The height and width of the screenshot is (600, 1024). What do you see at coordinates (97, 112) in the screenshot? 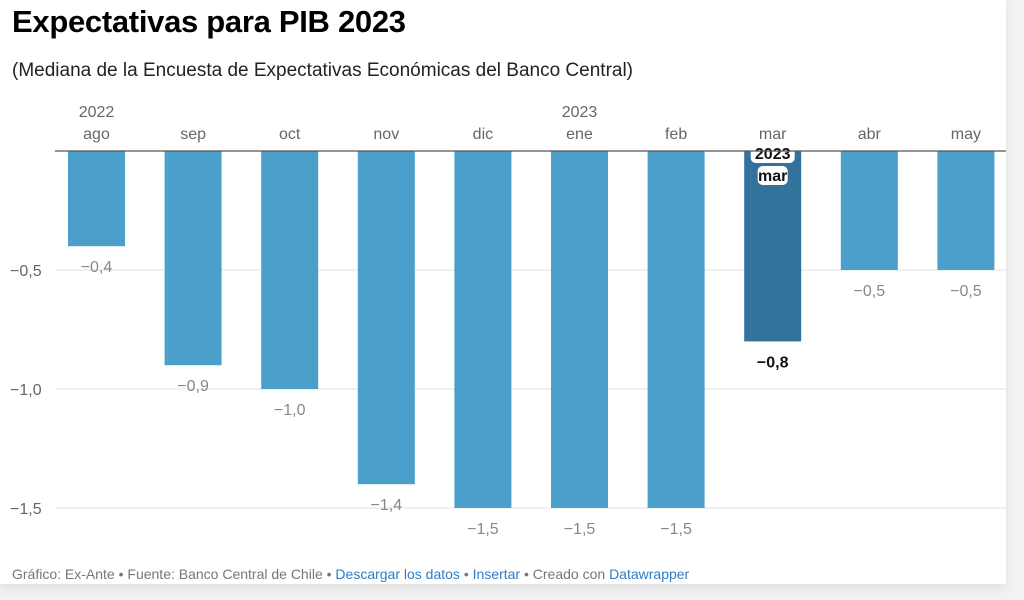
I see `year-label: 2022` at bounding box center [97, 112].